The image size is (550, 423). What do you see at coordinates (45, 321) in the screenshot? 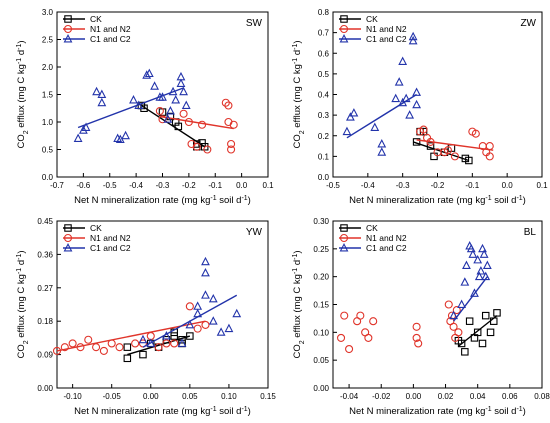
I see `y-tick-label: 0.18` at bounding box center [45, 321].